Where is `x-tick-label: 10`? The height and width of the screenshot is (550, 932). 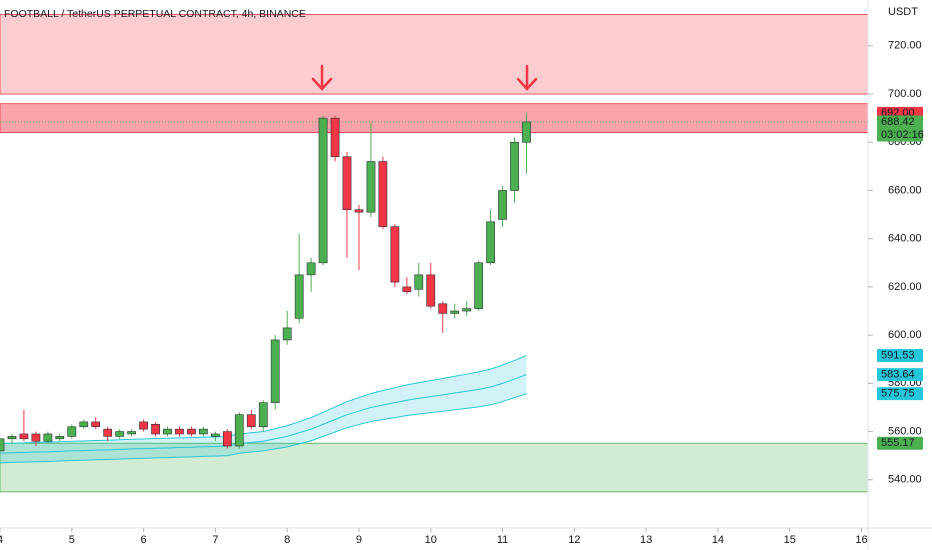 x-tick-label: 10 is located at coordinates (431, 540).